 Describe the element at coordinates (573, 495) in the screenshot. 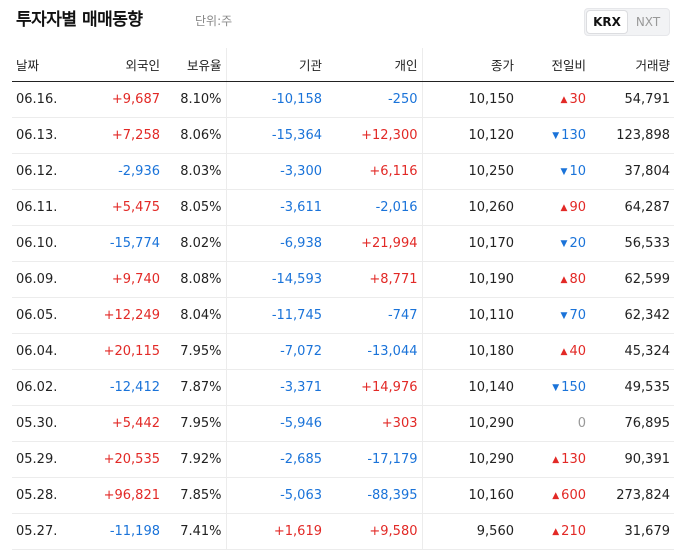

I see `change-value: 600` at that location.